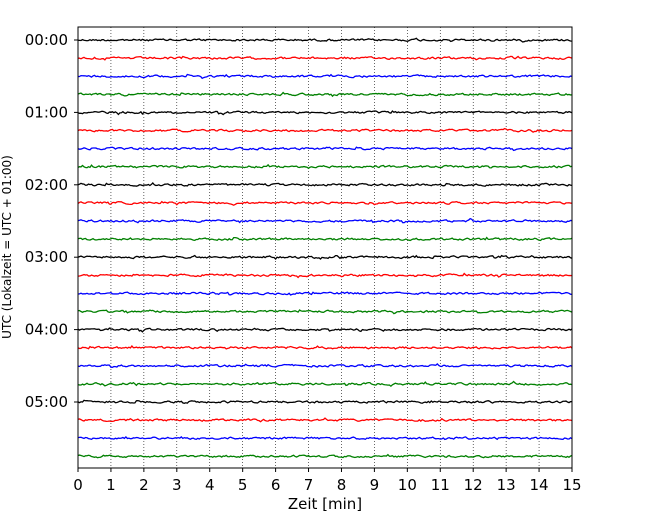 The height and width of the screenshot is (520, 650). Describe the element at coordinates (276, 485) in the screenshot. I see `x-tick-label-6: 6` at that location.